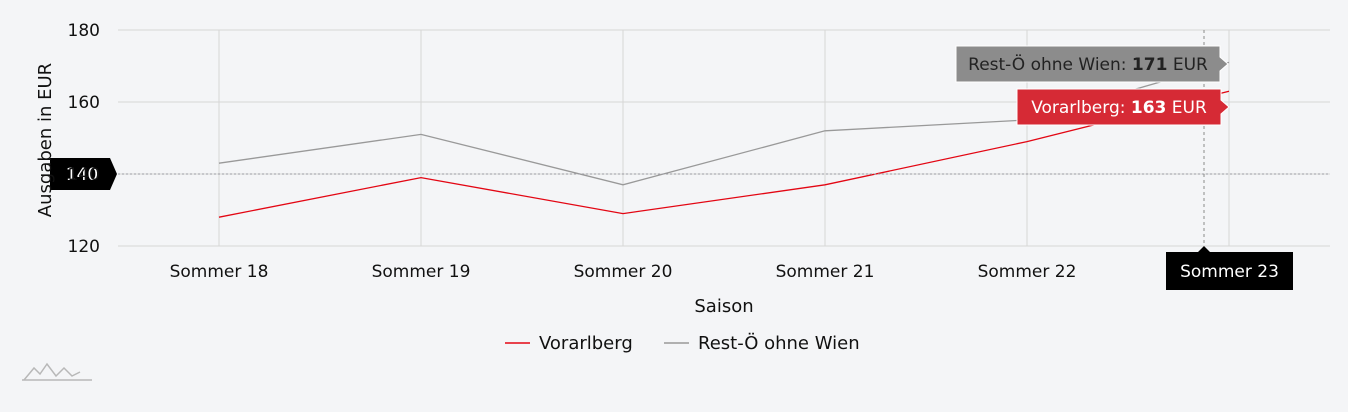 This screenshot has height=412, width=1348. Describe the element at coordinates (1050, 64) in the screenshot. I see `tooltip-series-name: Rest-Ö ohne Wien:` at that location.